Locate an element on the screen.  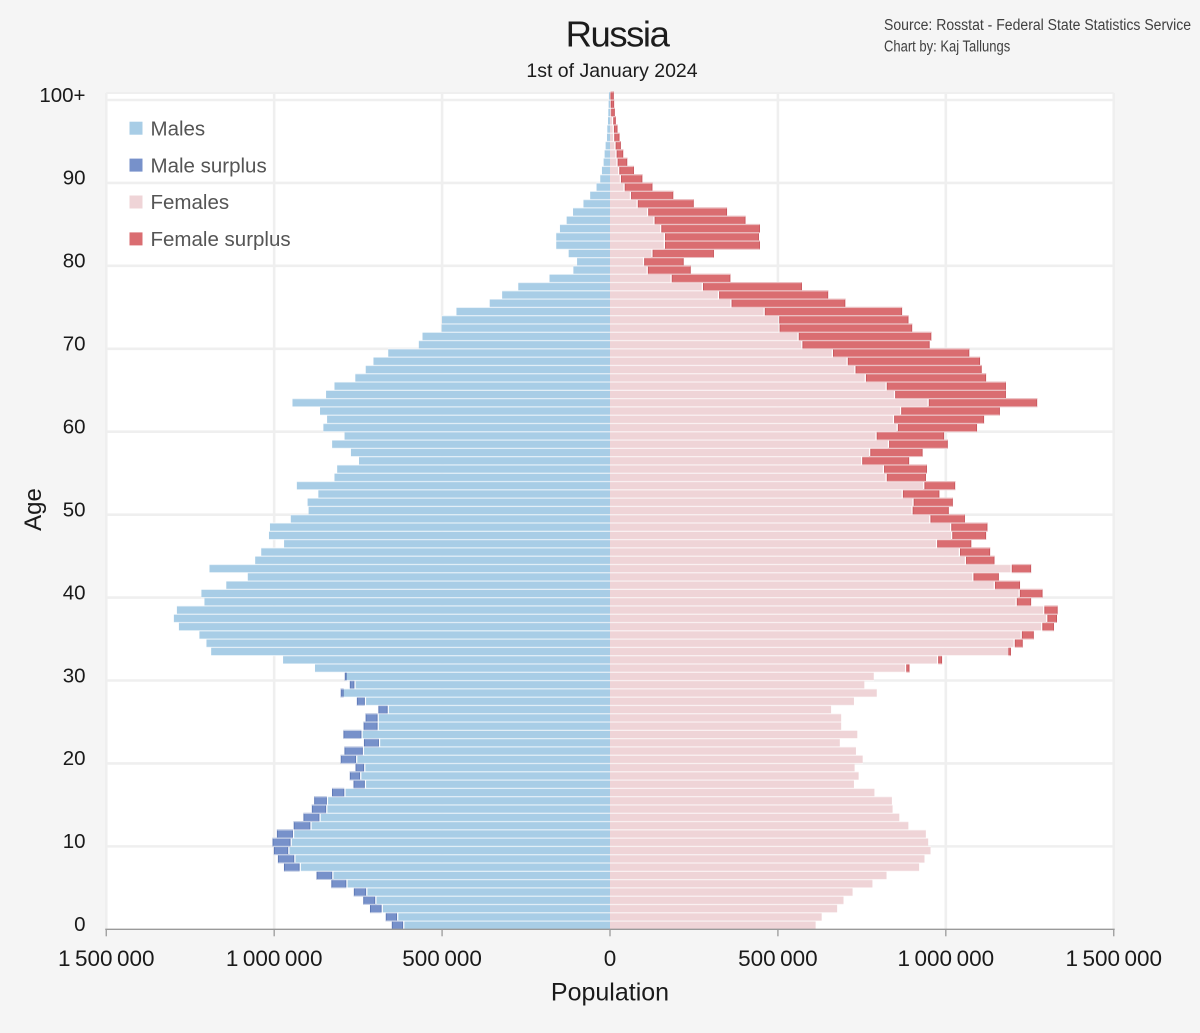
svg-text: 30 is located at coordinates (74, 675).